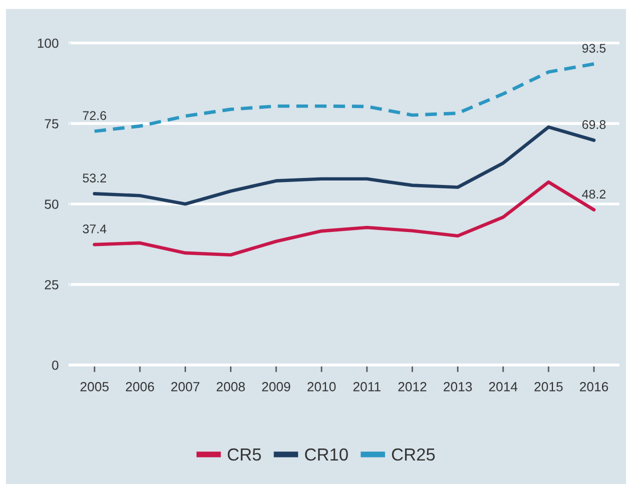 Image resolution: width=632 pixels, height=486 pixels. What do you see at coordinates (322, 387) in the screenshot?
I see `x-tick-label: 2010` at bounding box center [322, 387].